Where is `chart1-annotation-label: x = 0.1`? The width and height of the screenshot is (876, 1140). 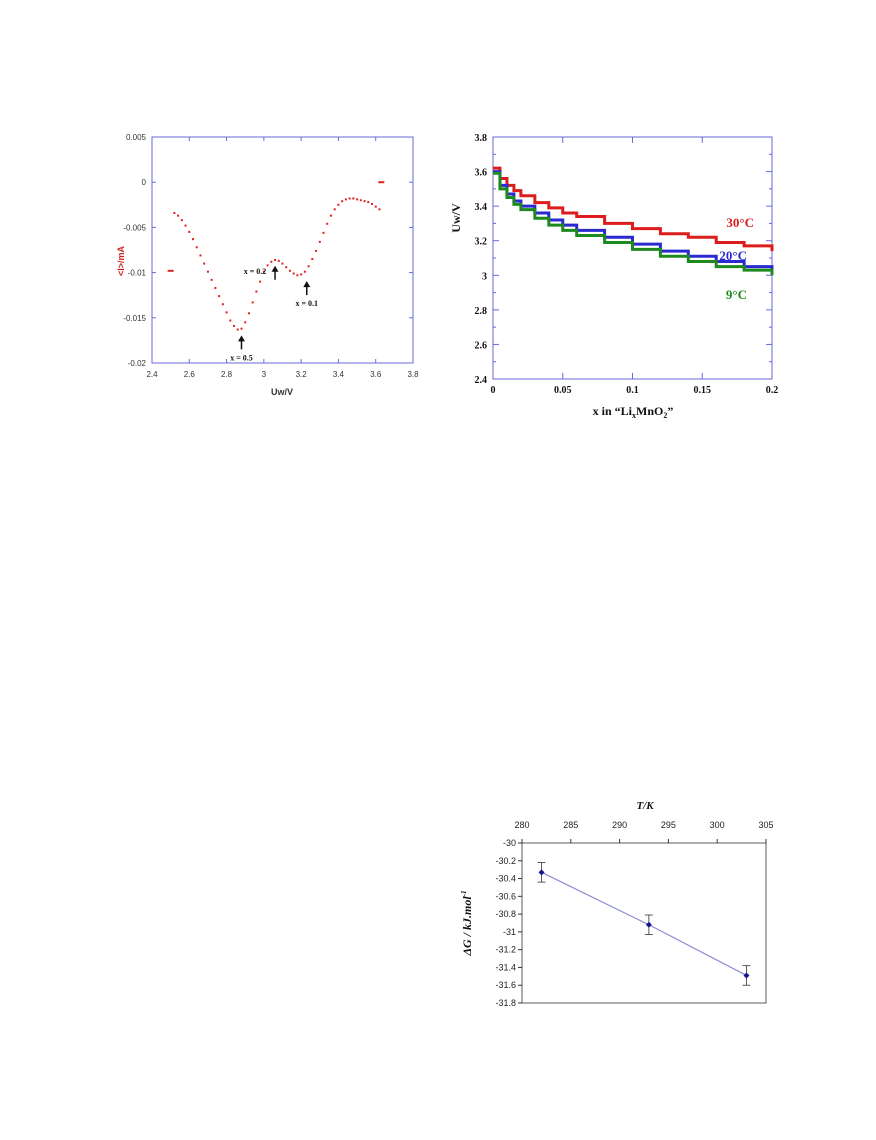
chart1-annotation-label: x = 0.1 is located at coordinates (306, 303).